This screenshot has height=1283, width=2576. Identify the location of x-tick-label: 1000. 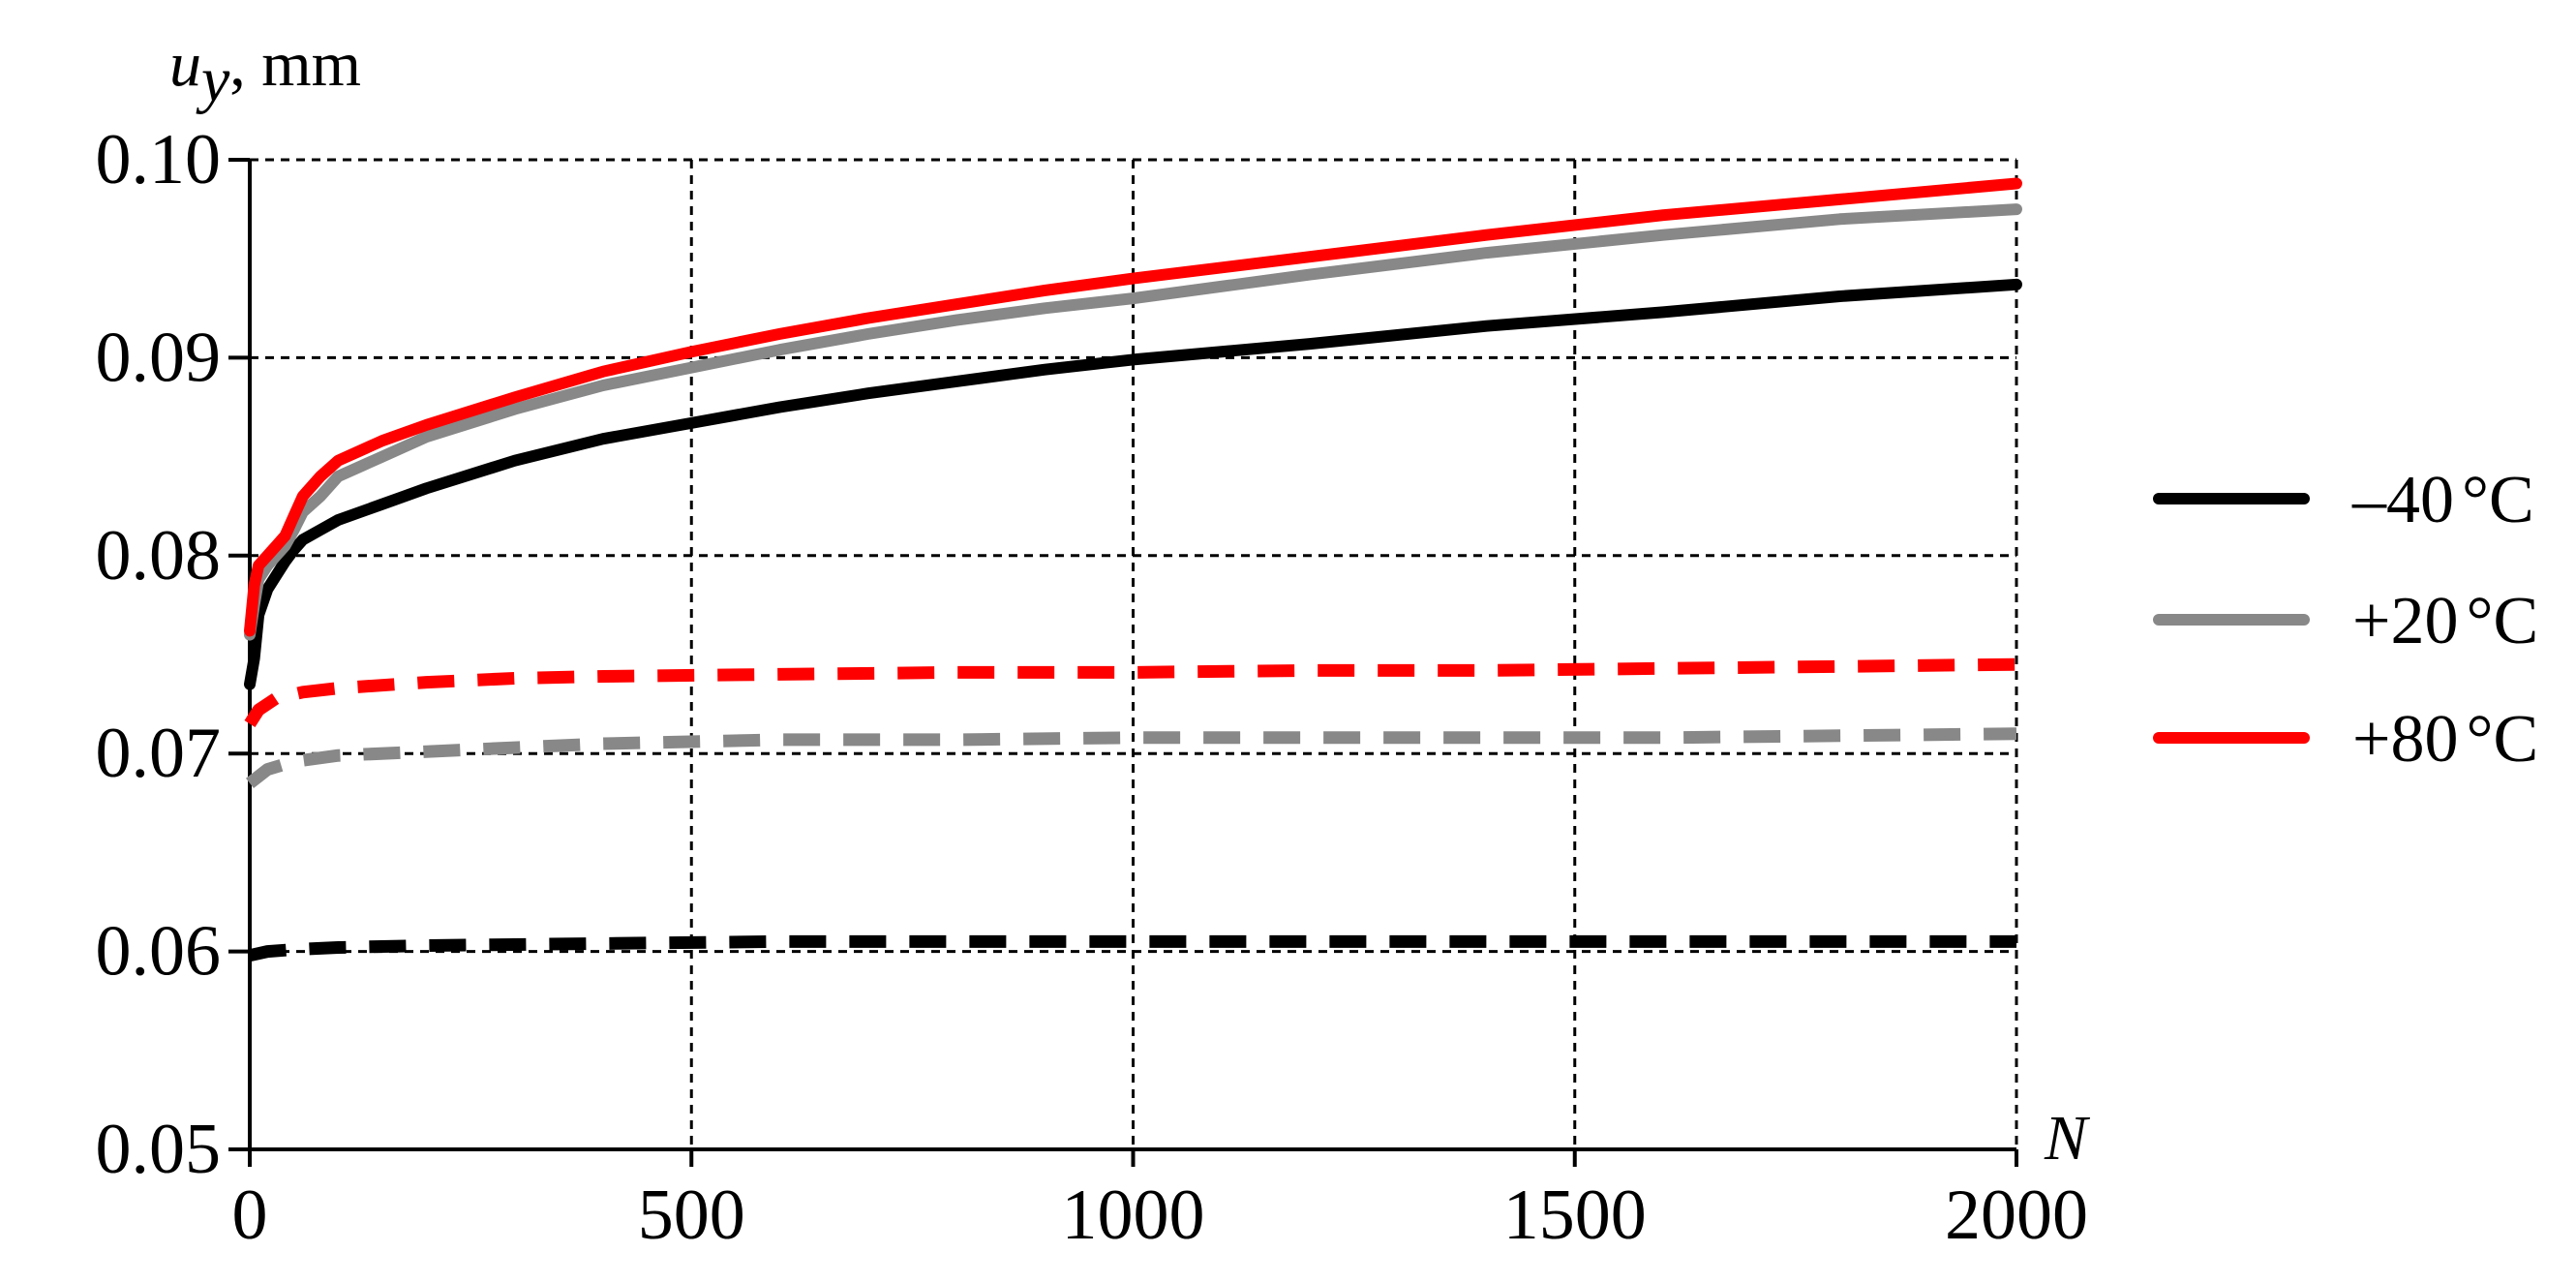
(1133, 1215).